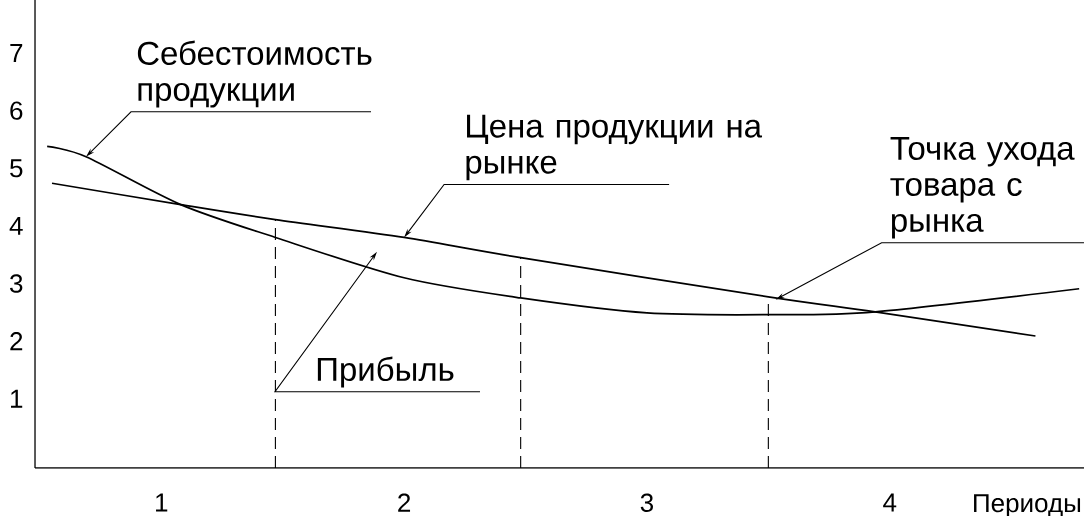  I want to click on y-tick-label: 6, so click(16, 110).